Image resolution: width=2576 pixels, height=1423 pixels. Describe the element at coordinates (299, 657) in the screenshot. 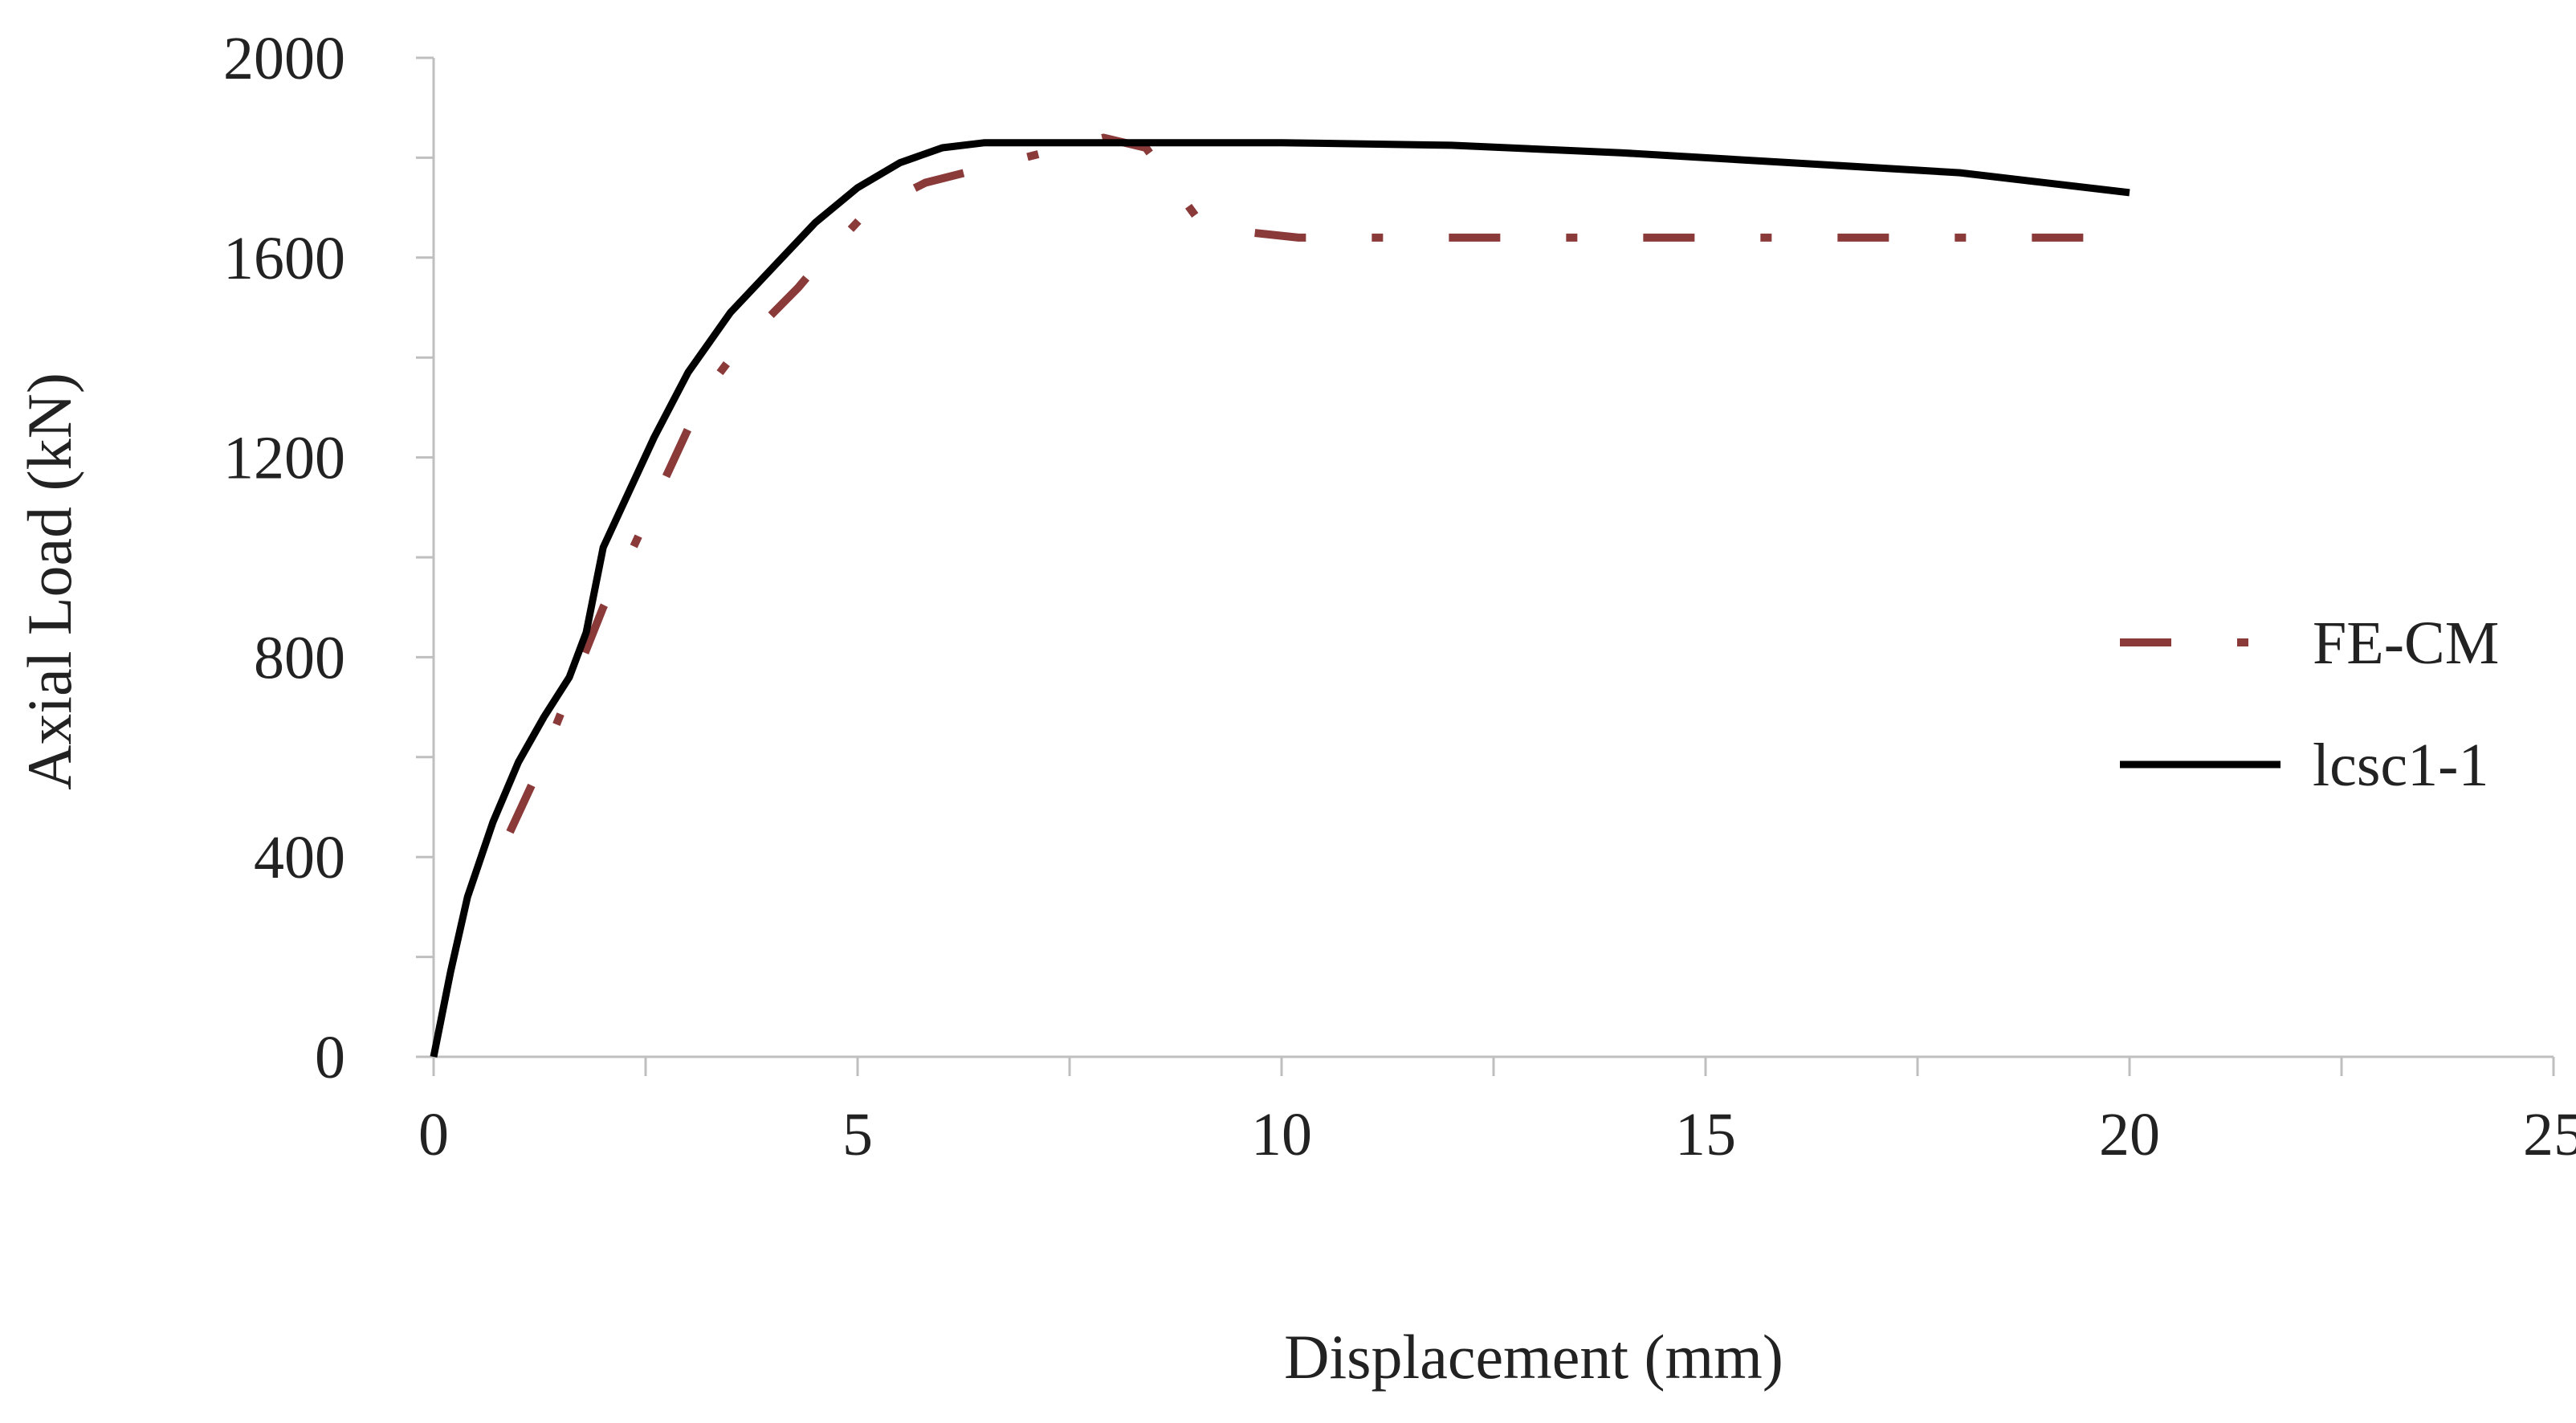

I see `y-tick-label: 800` at that location.